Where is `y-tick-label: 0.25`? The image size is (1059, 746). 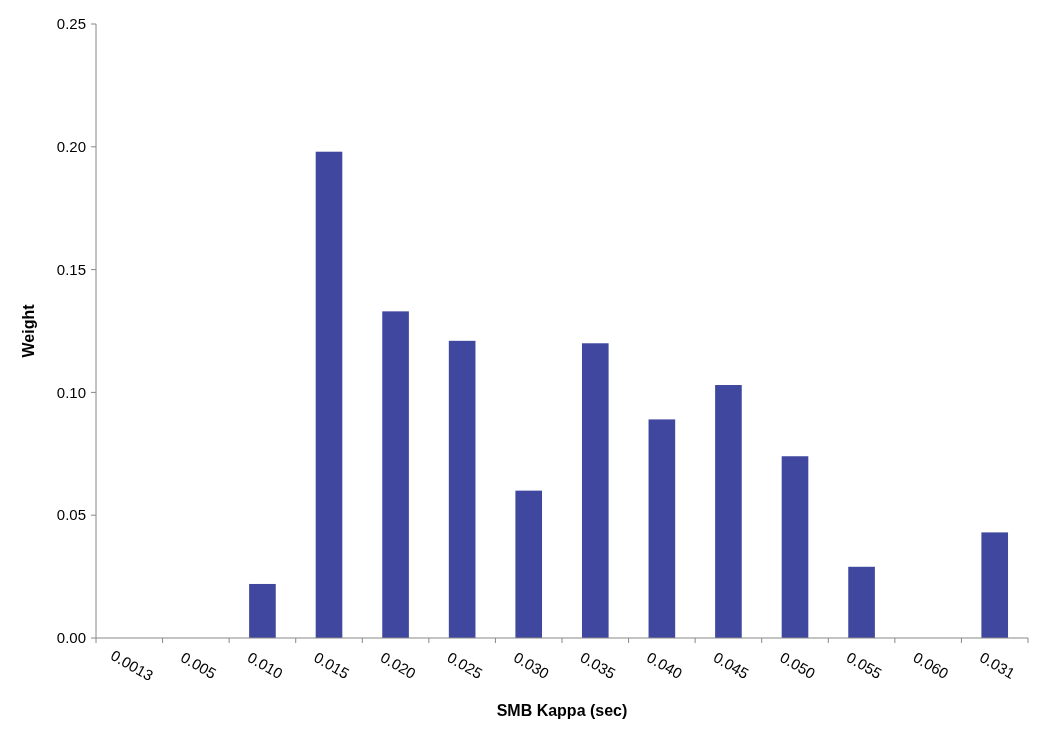 y-tick-label: 0.25 is located at coordinates (71, 24).